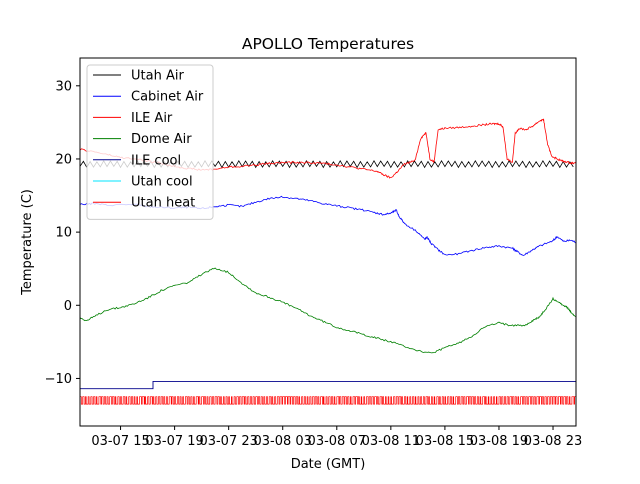 The width and height of the screenshot is (640, 484). Describe the element at coordinates (120, 441) in the screenshot. I see `x-tick-label: 03-07 15` at that location.